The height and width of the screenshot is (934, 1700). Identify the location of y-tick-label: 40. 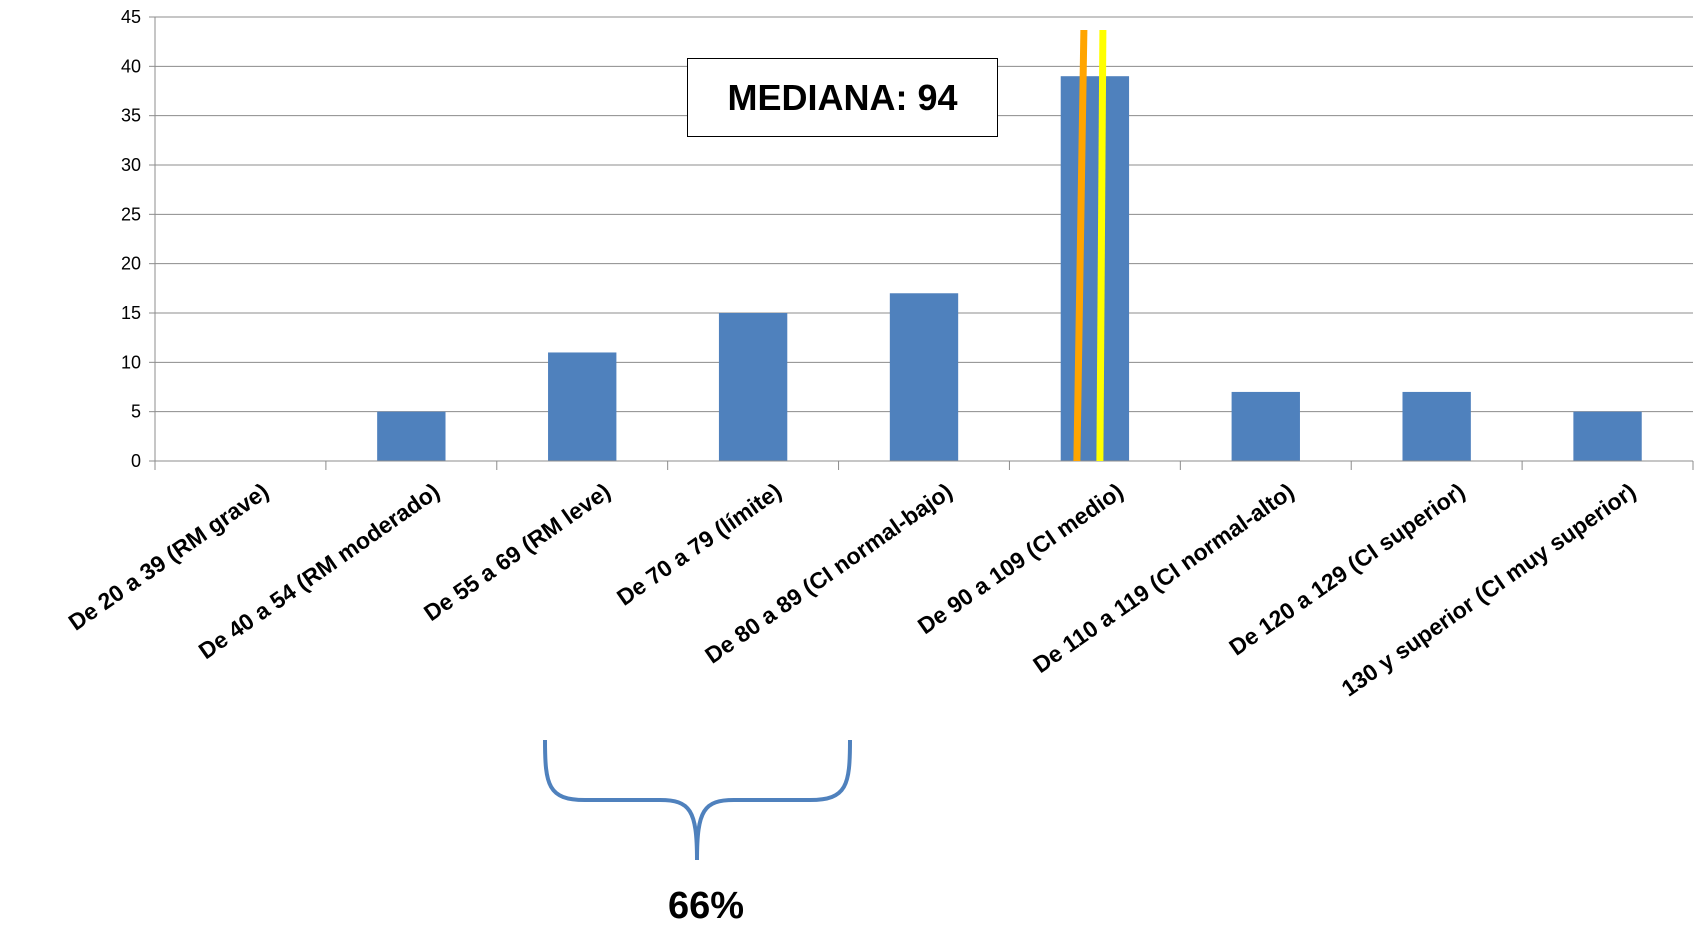
(131, 66).